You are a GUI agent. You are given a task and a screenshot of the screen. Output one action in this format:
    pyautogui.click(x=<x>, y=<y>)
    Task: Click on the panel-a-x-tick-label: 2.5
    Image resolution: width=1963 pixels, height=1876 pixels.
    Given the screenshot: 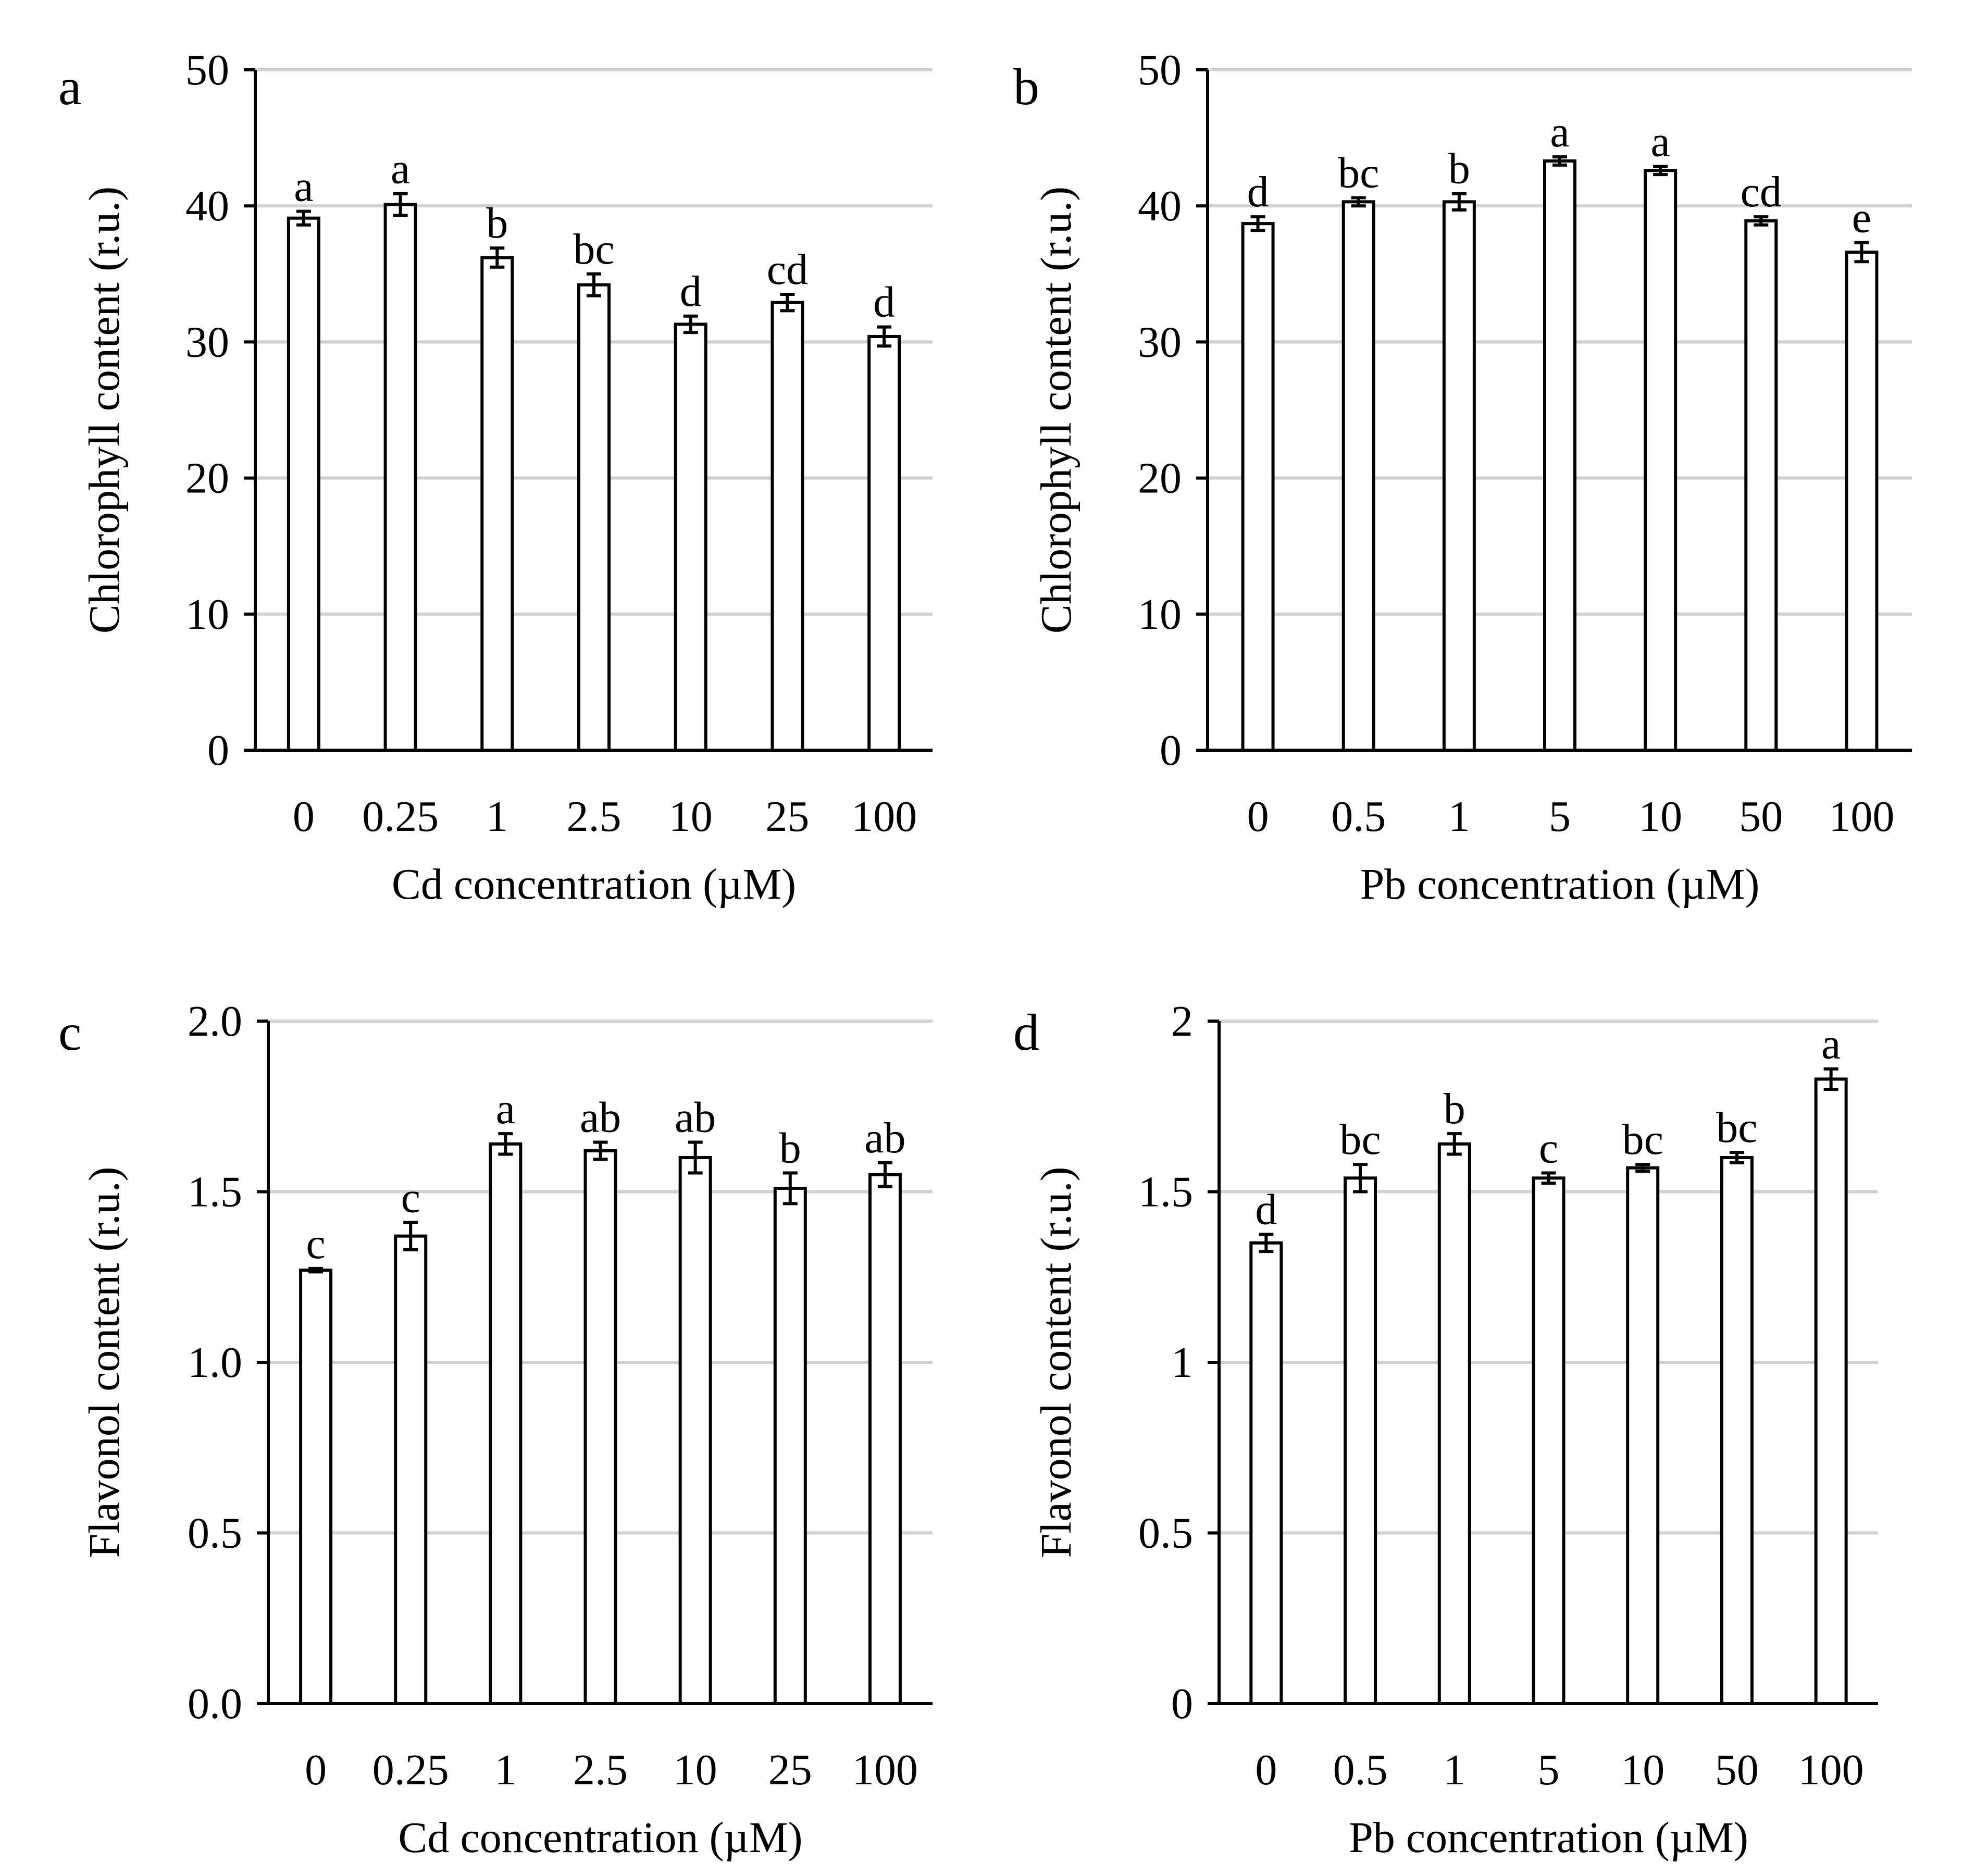 What is the action you would take?
    pyautogui.click(x=594, y=816)
    